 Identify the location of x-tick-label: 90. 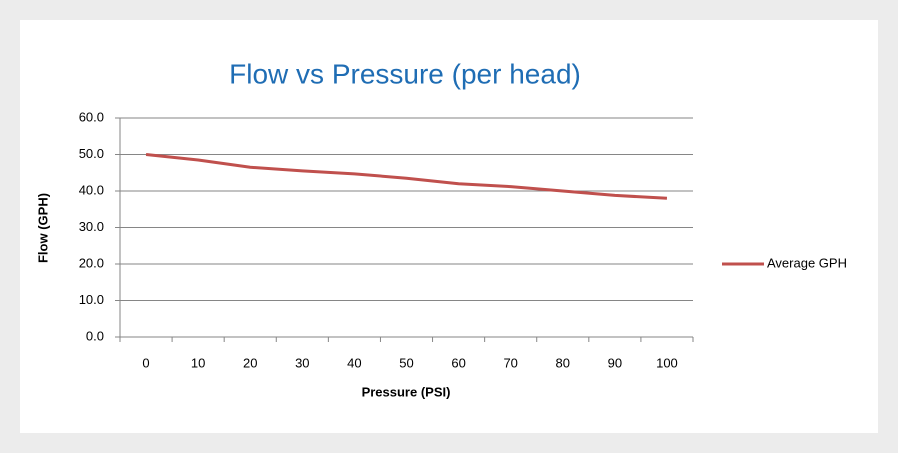
(615, 362).